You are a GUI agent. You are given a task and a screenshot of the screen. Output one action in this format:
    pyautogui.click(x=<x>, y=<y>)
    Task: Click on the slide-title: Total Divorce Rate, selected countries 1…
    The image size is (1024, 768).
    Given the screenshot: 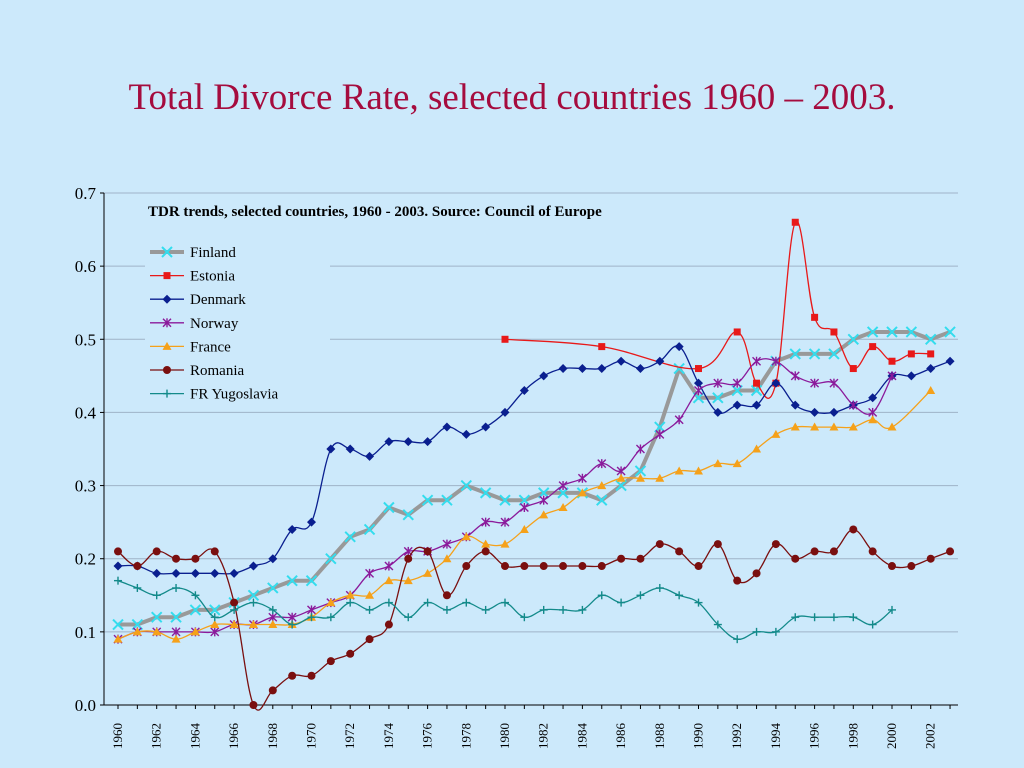 What is the action you would take?
    pyautogui.click(x=512, y=97)
    